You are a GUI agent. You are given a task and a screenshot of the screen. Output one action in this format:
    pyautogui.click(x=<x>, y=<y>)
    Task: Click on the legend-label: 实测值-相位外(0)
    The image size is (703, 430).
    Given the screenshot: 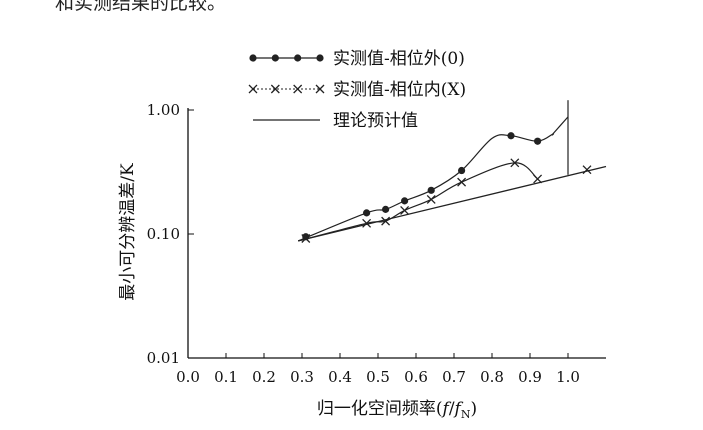 What is the action you would take?
    pyautogui.click(x=399, y=59)
    